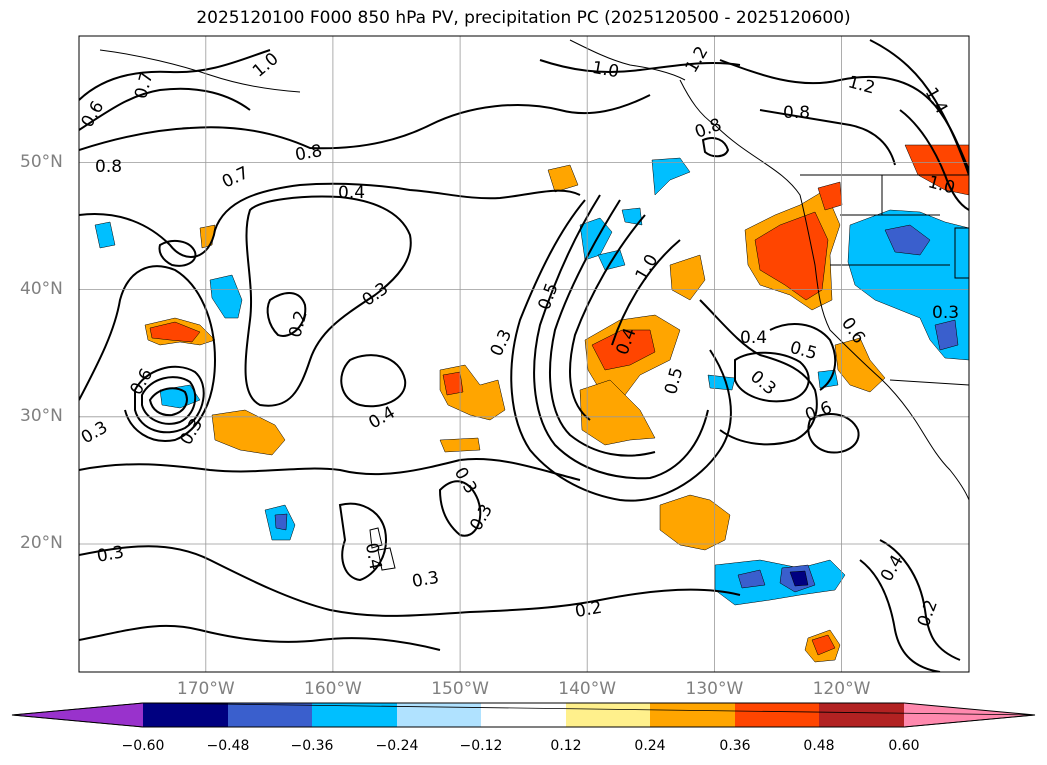  I want to click on colorbar-tick-label: −0.60, so click(143, 746).